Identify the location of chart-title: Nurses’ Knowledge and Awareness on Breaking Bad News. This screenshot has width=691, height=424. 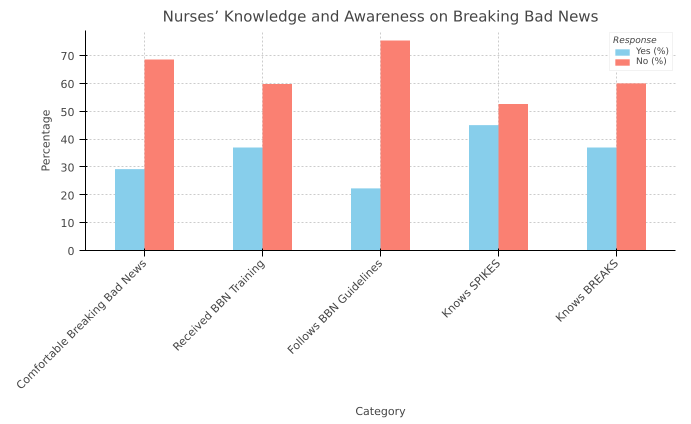
(380, 17).